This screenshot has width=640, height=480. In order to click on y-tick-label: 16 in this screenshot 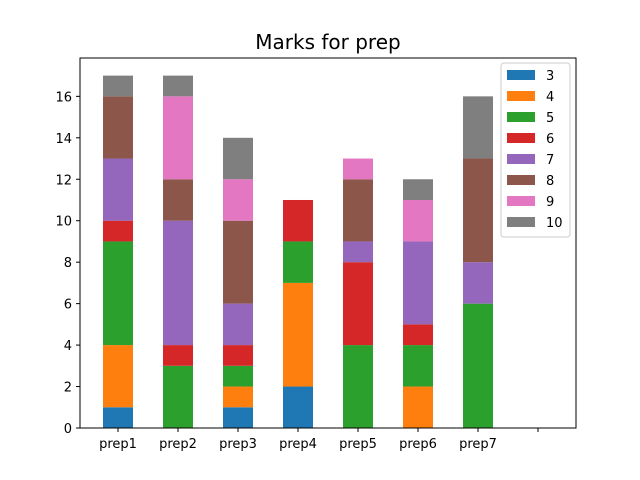, I will do `click(63, 97)`.